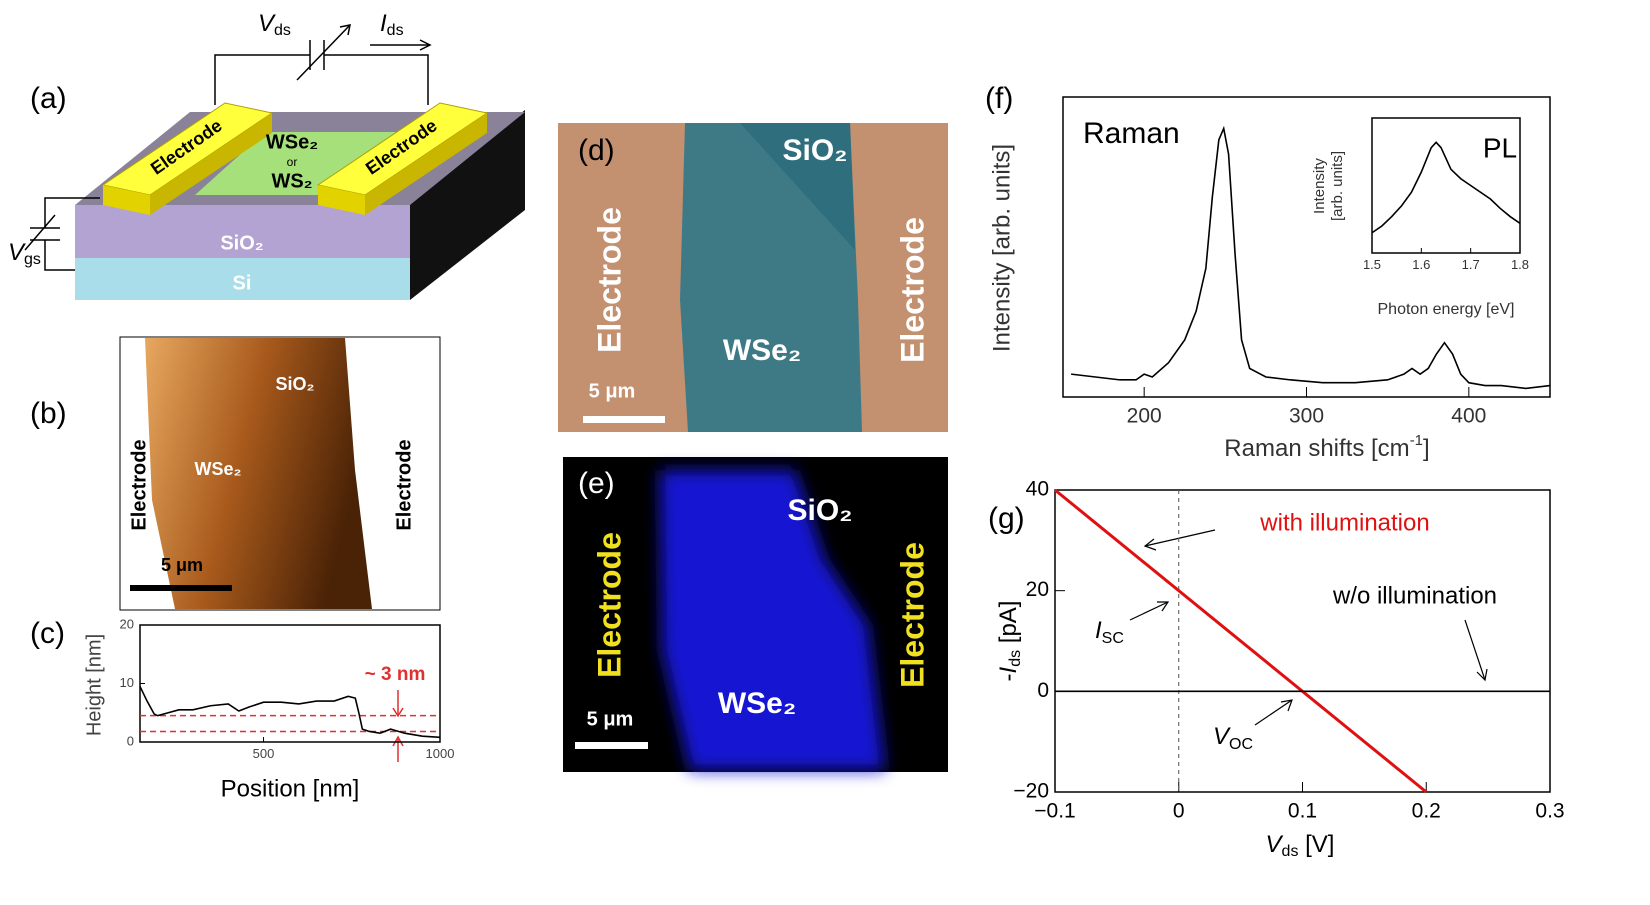  What do you see at coordinates (274, 24) in the screenshot?
I see `vds-label: Vds` at bounding box center [274, 24].